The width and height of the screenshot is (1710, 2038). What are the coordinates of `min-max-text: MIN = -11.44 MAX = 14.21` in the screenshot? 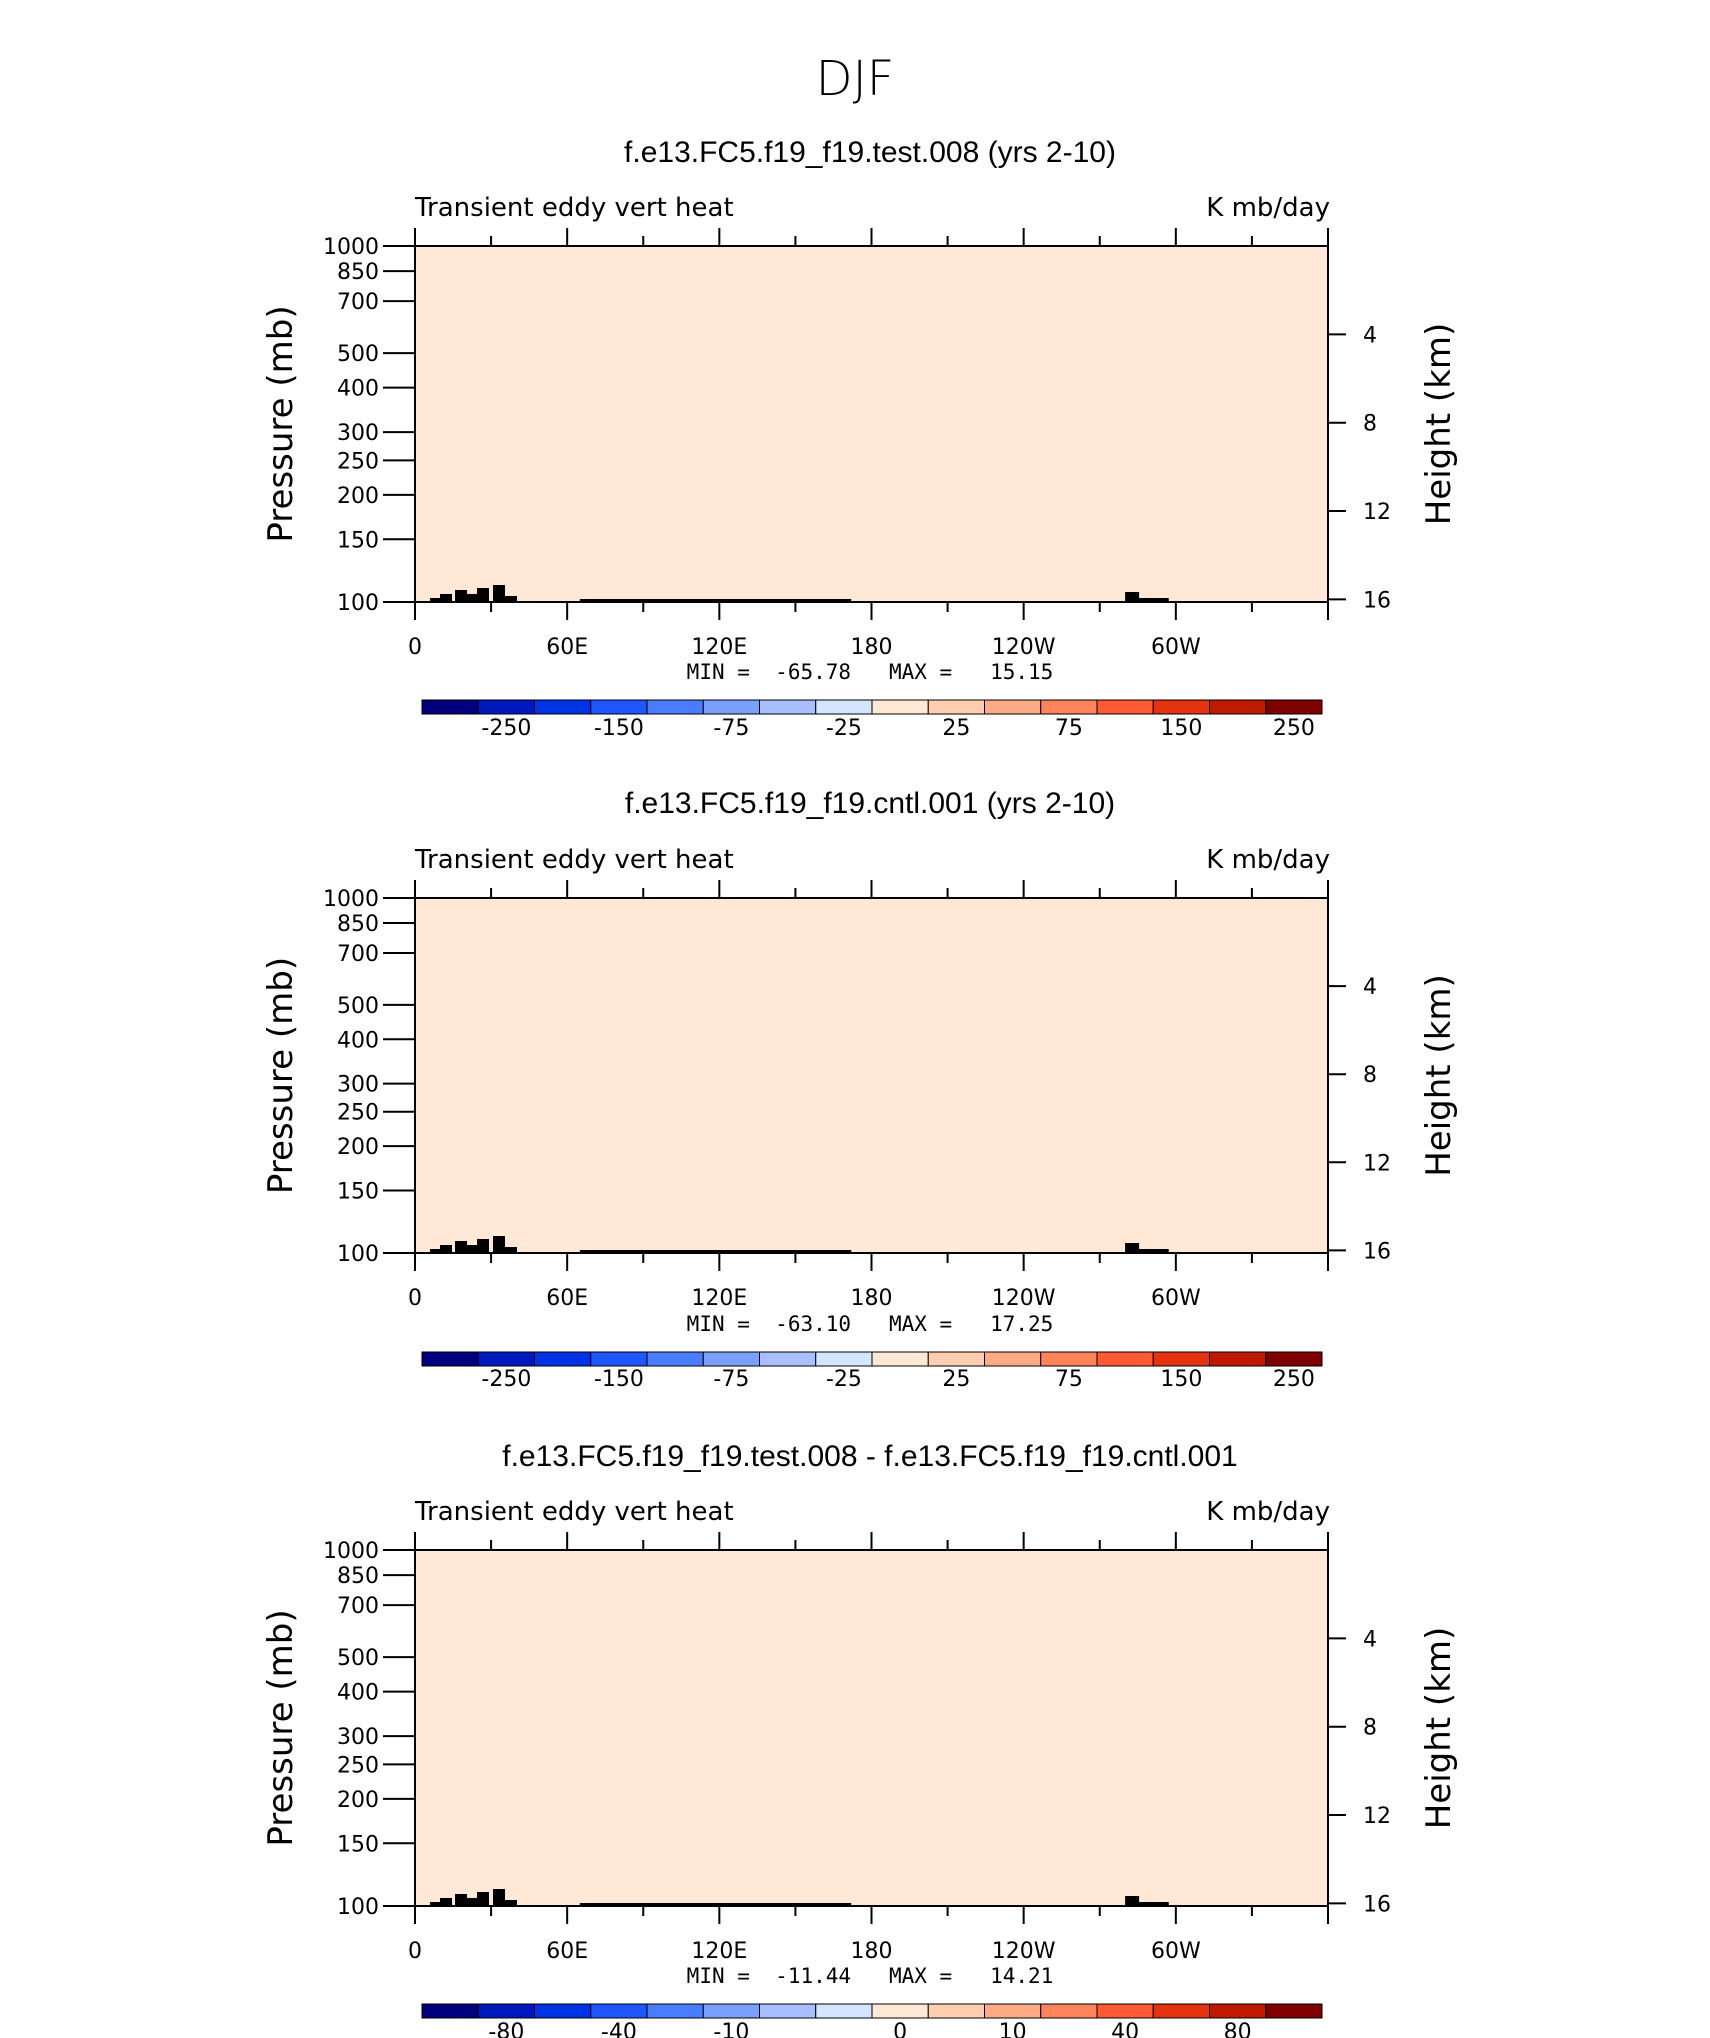 It's located at (870, 1976).